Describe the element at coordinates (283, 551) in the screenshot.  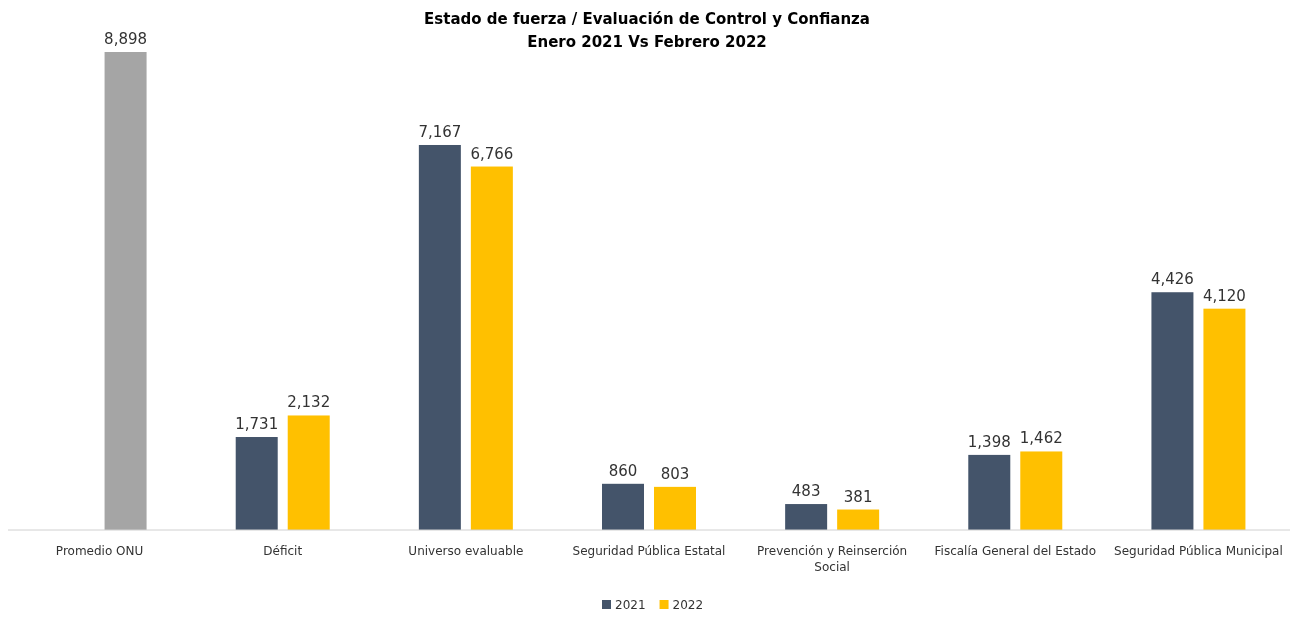
I see `x-tick-label: Déficit` at that location.